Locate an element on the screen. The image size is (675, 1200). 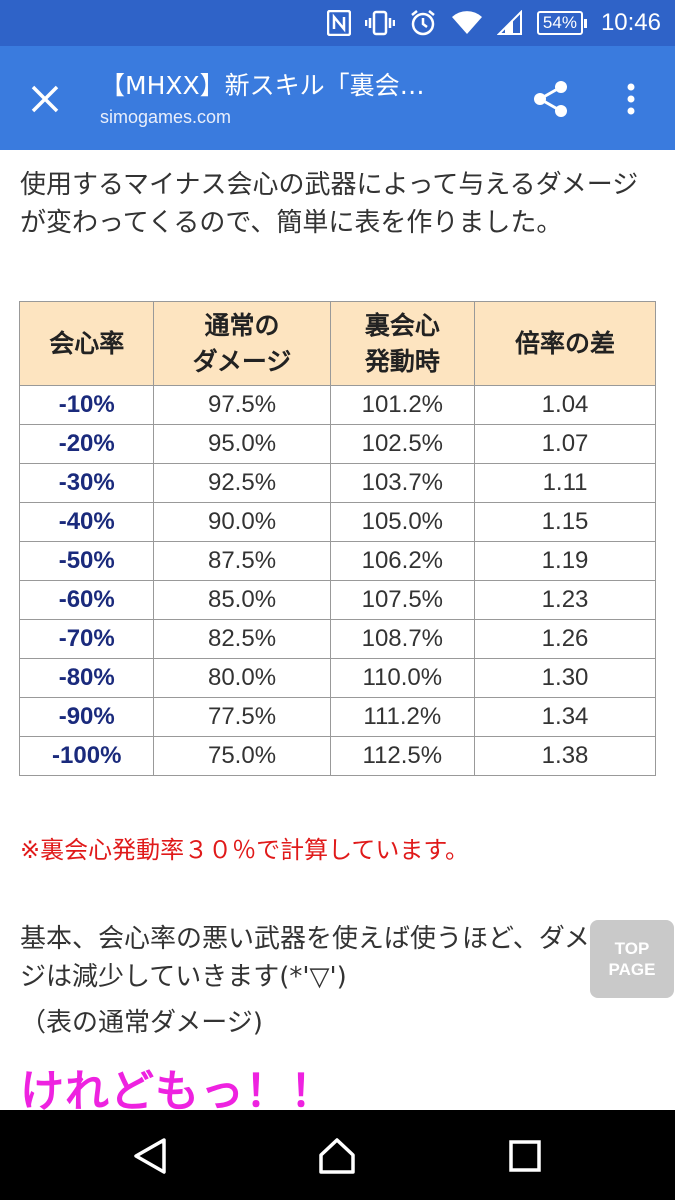
normal-damage-cell: 92.5% is located at coordinates (242, 483).